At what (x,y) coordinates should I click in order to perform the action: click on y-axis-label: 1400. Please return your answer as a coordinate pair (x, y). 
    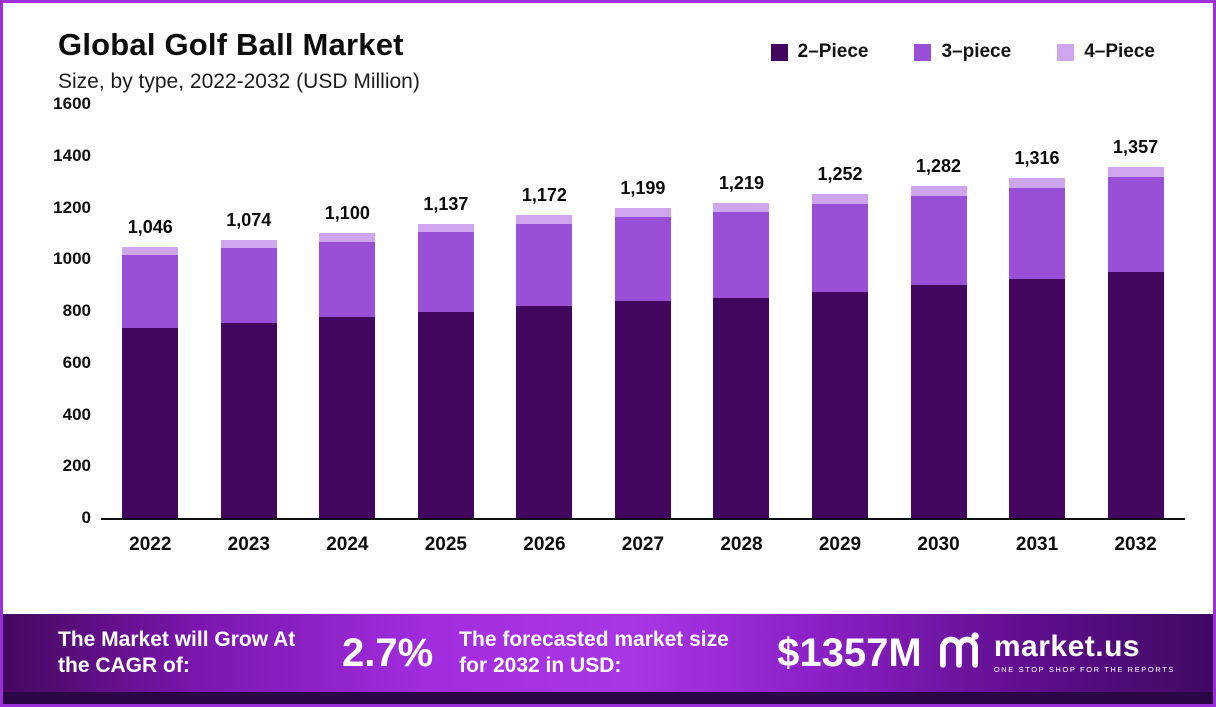
    Looking at the image, I should click on (72, 155).